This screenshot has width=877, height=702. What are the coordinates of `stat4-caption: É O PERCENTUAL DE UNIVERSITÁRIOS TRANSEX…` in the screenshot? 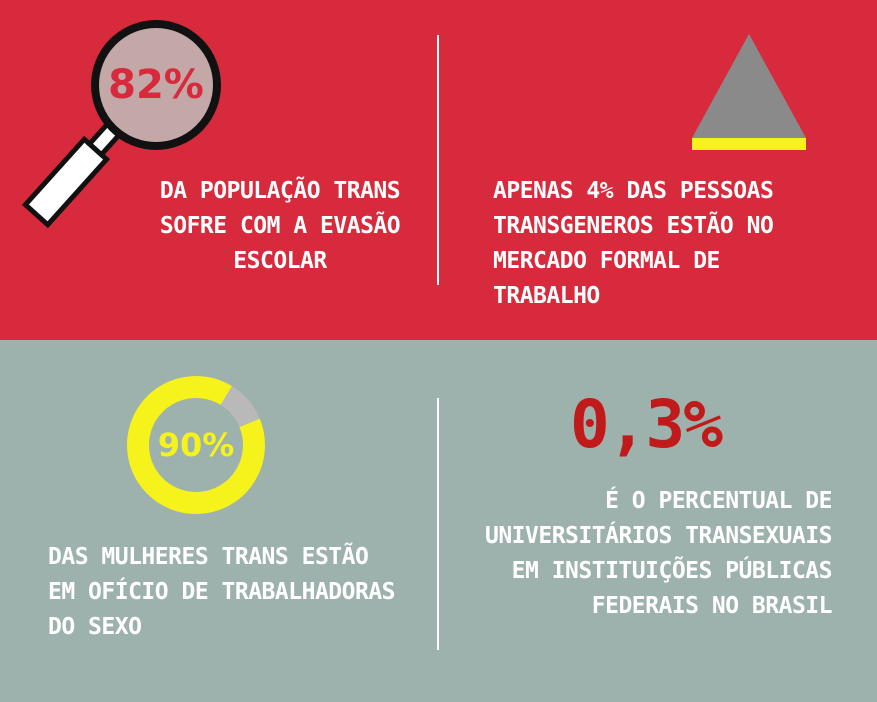 It's located at (658, 553).